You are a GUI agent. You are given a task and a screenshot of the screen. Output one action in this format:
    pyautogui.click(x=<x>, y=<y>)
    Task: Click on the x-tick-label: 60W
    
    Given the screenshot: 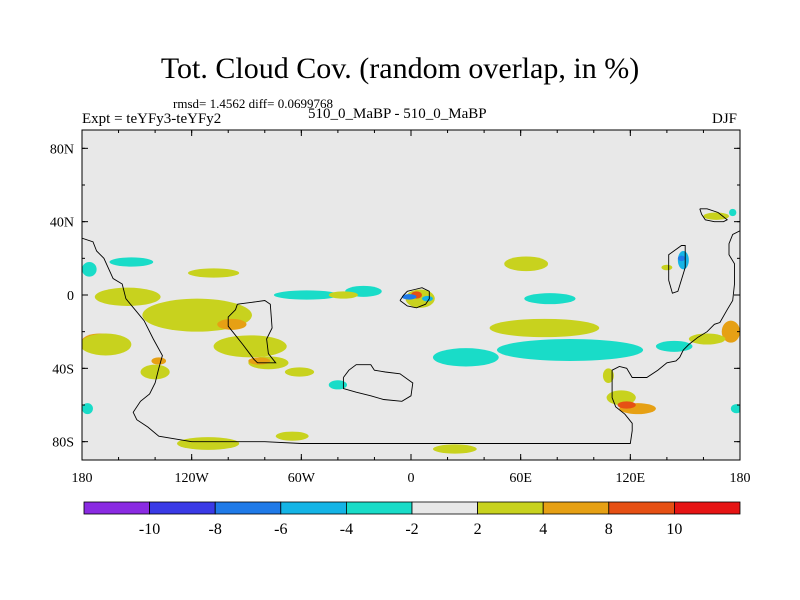 What is the action you would take?
    pyautogui.click(x=302, y=478)
    